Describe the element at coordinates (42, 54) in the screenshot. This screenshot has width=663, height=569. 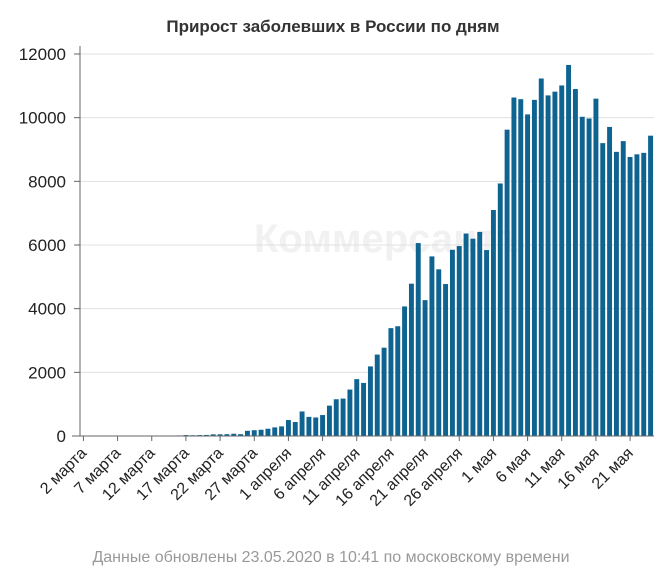
I see `y-tick-label: 12000` at that location.